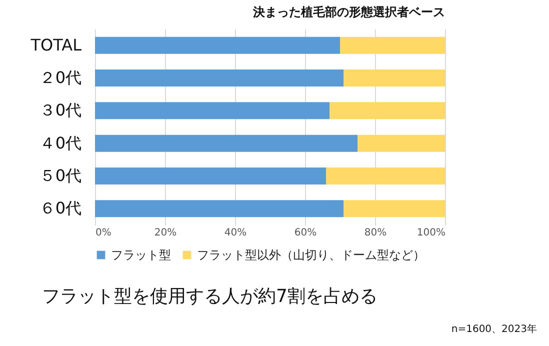 The width and height of the screenshot is (549, 346). What do you see at coordinates (141, 255) in the screenshot?
I see `legend-label: フラット型` at bounding box center [141, 255].